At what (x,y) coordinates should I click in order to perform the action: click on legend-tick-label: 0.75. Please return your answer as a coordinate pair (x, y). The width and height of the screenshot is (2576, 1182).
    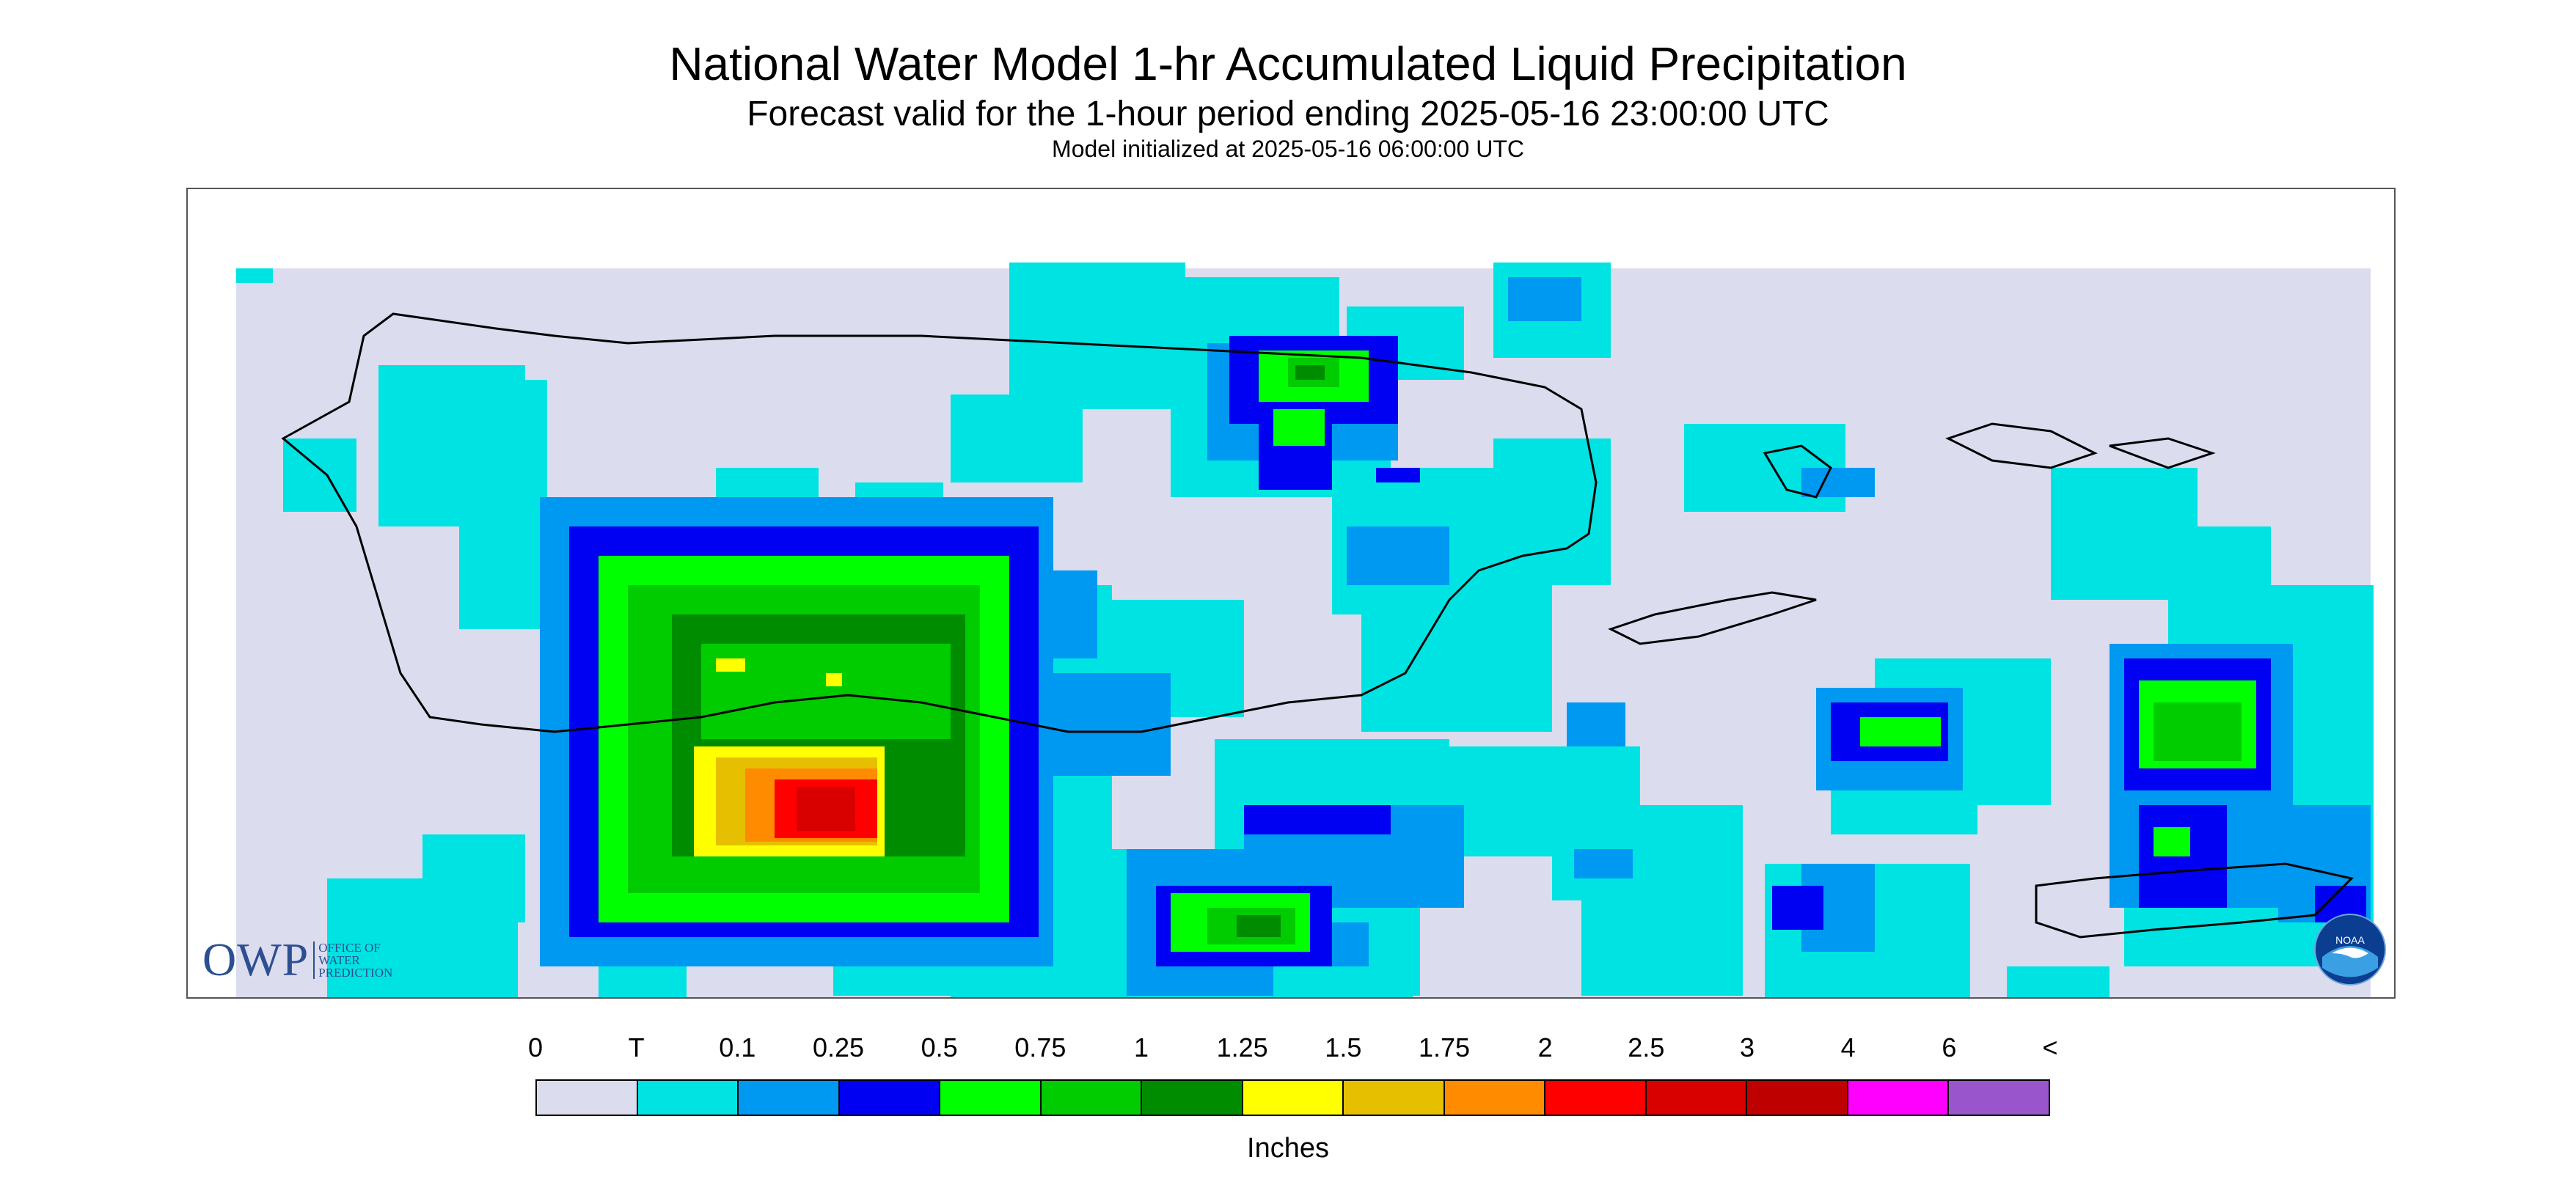
    Looking at the image, I should click on (1040, 1047).